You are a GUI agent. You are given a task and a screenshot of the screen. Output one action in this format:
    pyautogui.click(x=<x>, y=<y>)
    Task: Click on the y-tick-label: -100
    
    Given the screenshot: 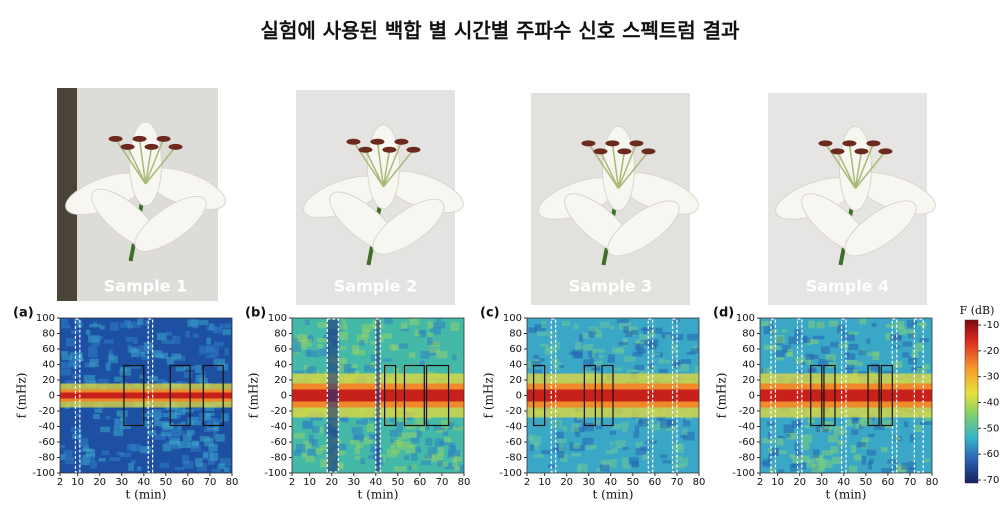 What is the action you would take?
    pyautogui.click(x=743, y=473)
    